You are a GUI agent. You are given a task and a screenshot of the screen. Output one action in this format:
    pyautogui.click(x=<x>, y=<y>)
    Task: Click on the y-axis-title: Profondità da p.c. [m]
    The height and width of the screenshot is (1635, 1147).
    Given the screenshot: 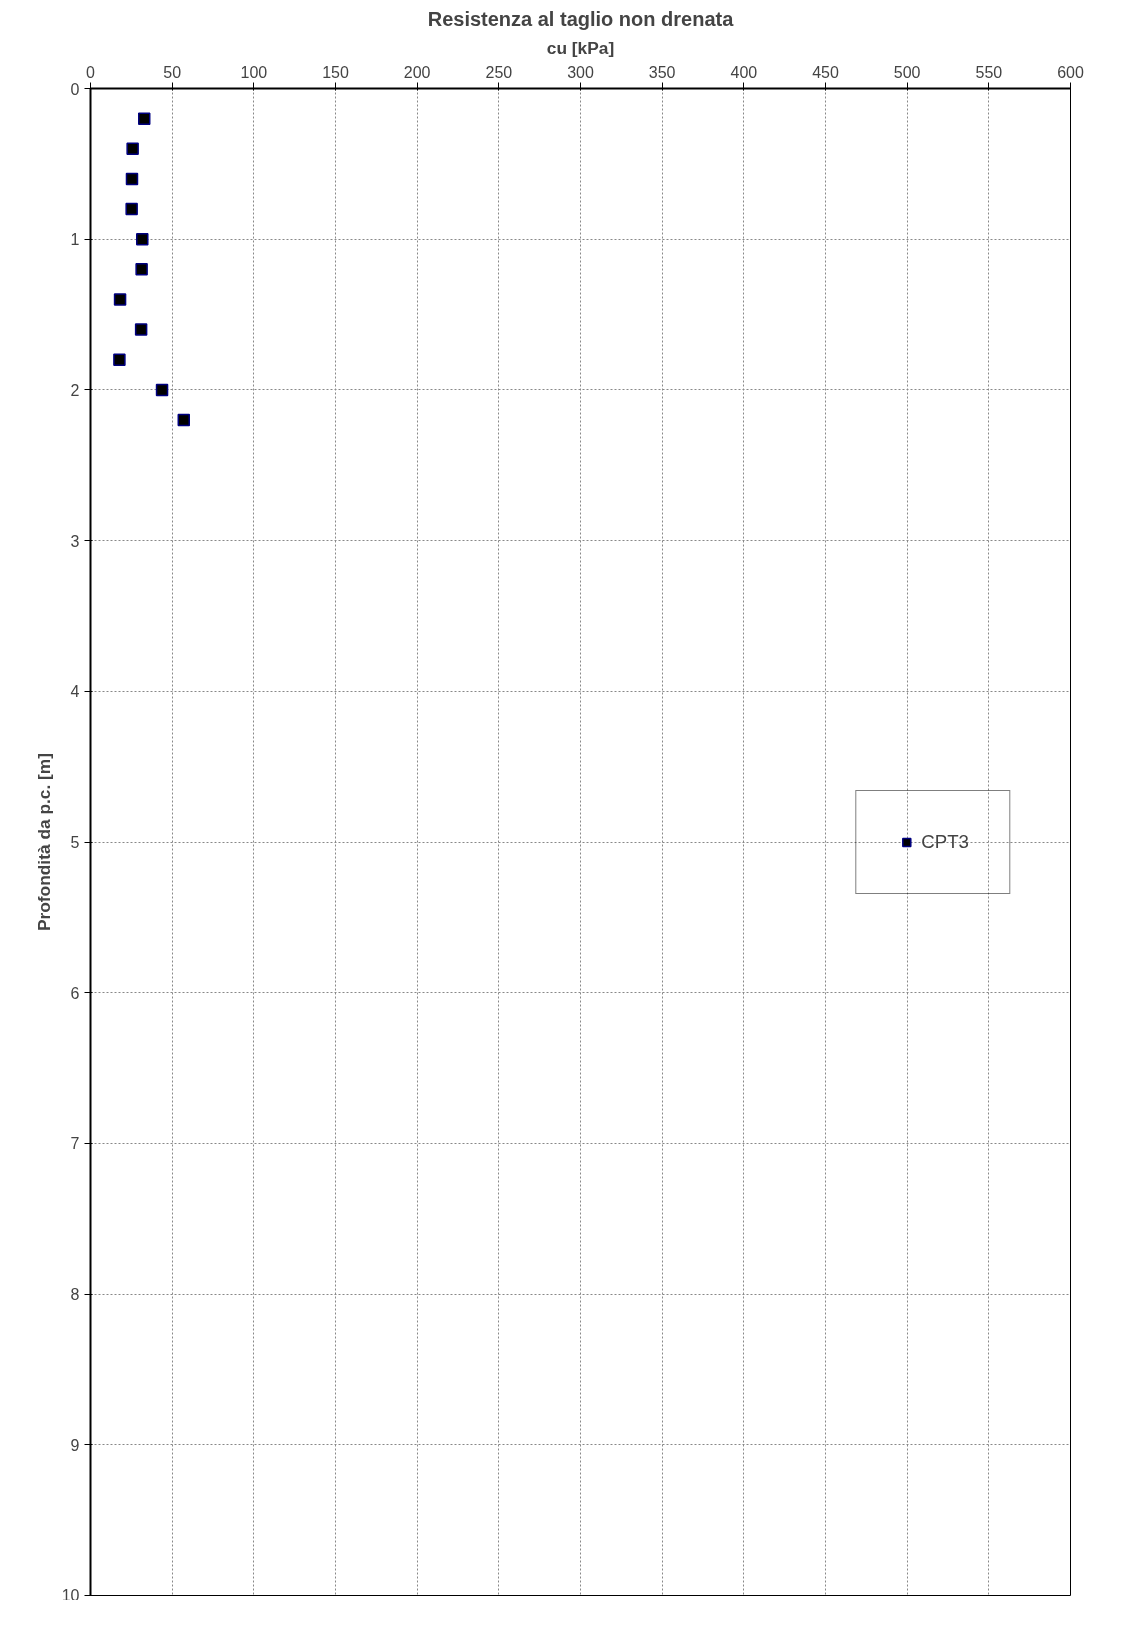 What is the action you would take?
    pyautogui.click(x=43, y=842)
    